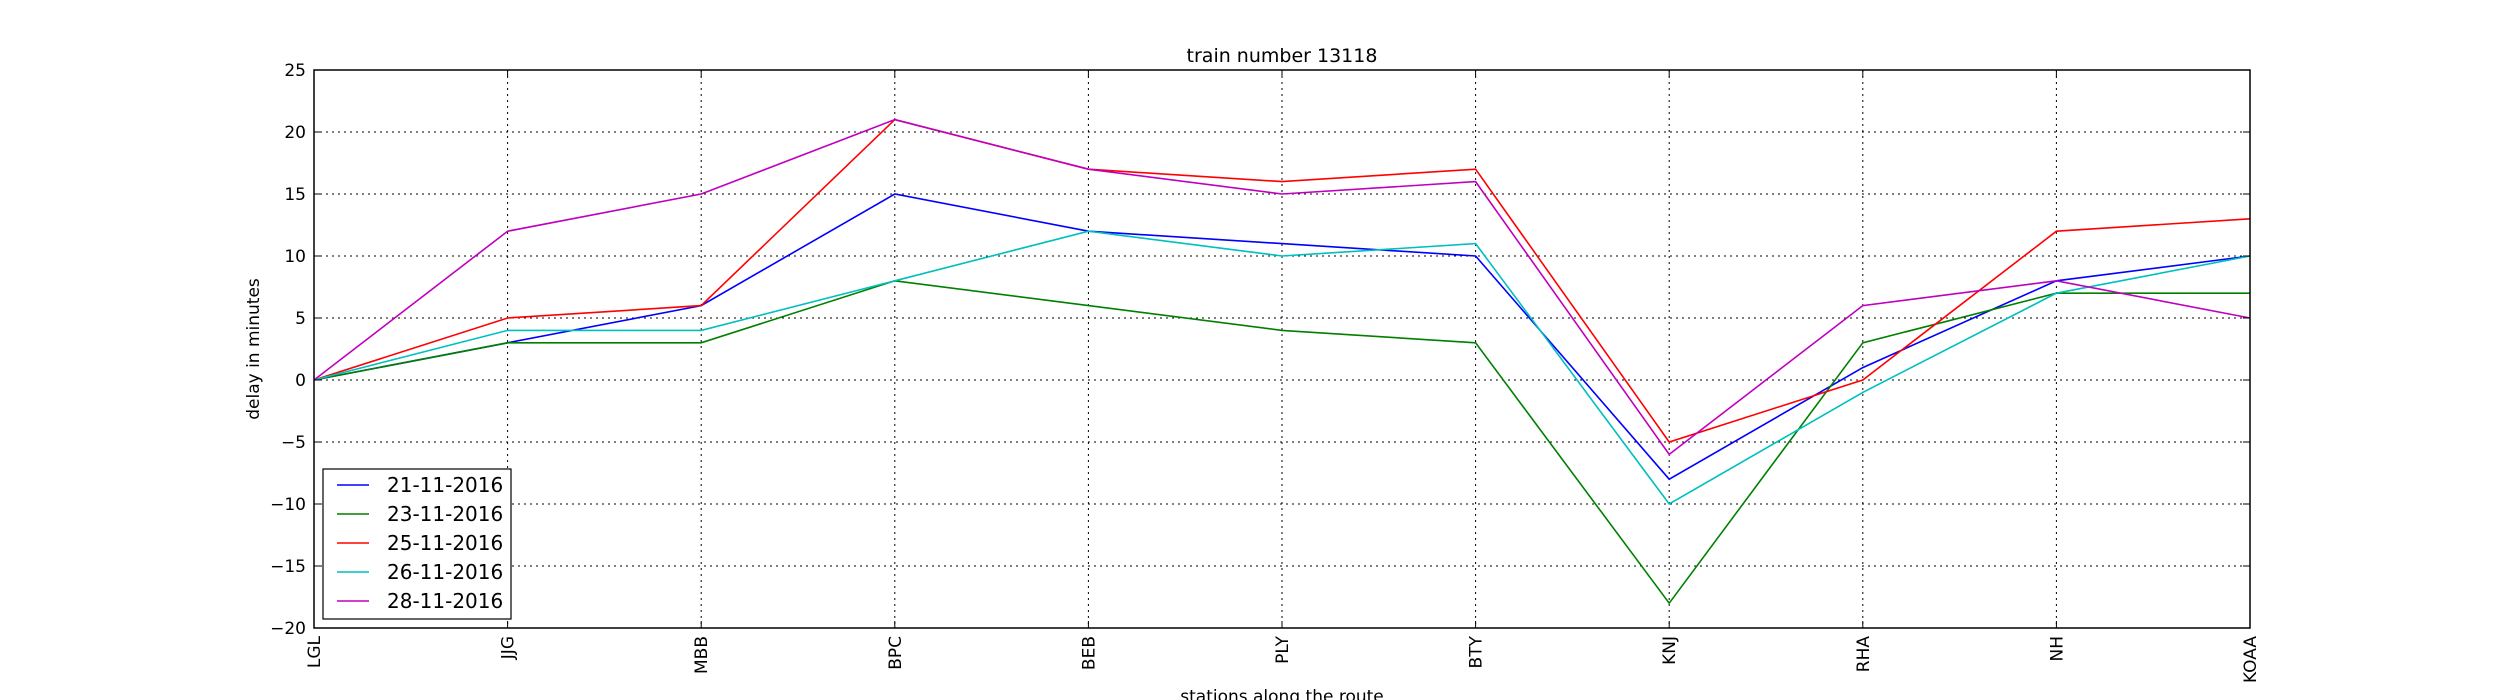 The image size is (2500, 700). What do you see at coordinates (288, 567) in the screenshot?
I see `y-tick-label: −15` at bounding box center [288, 567].